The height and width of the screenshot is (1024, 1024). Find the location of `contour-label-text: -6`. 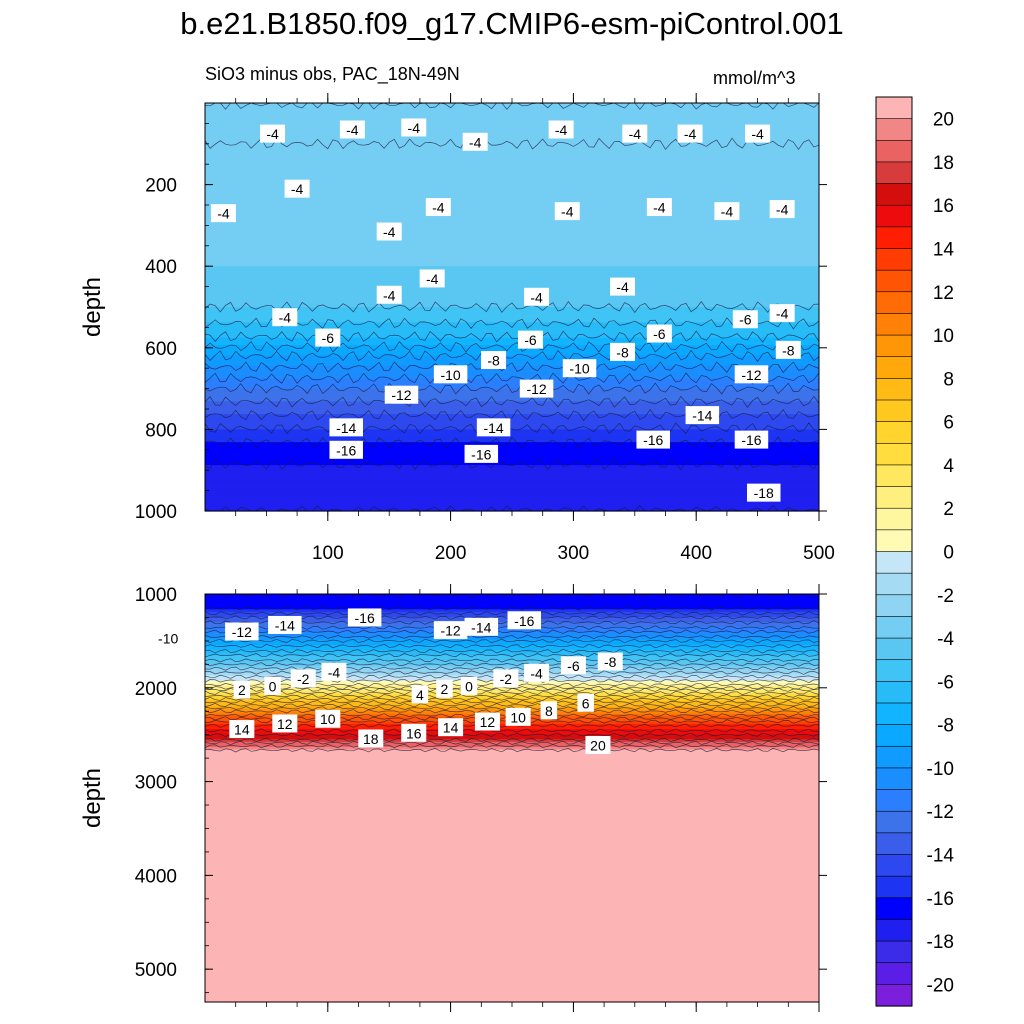

contour-label-text: -6 is located at coordinates (328, 338).